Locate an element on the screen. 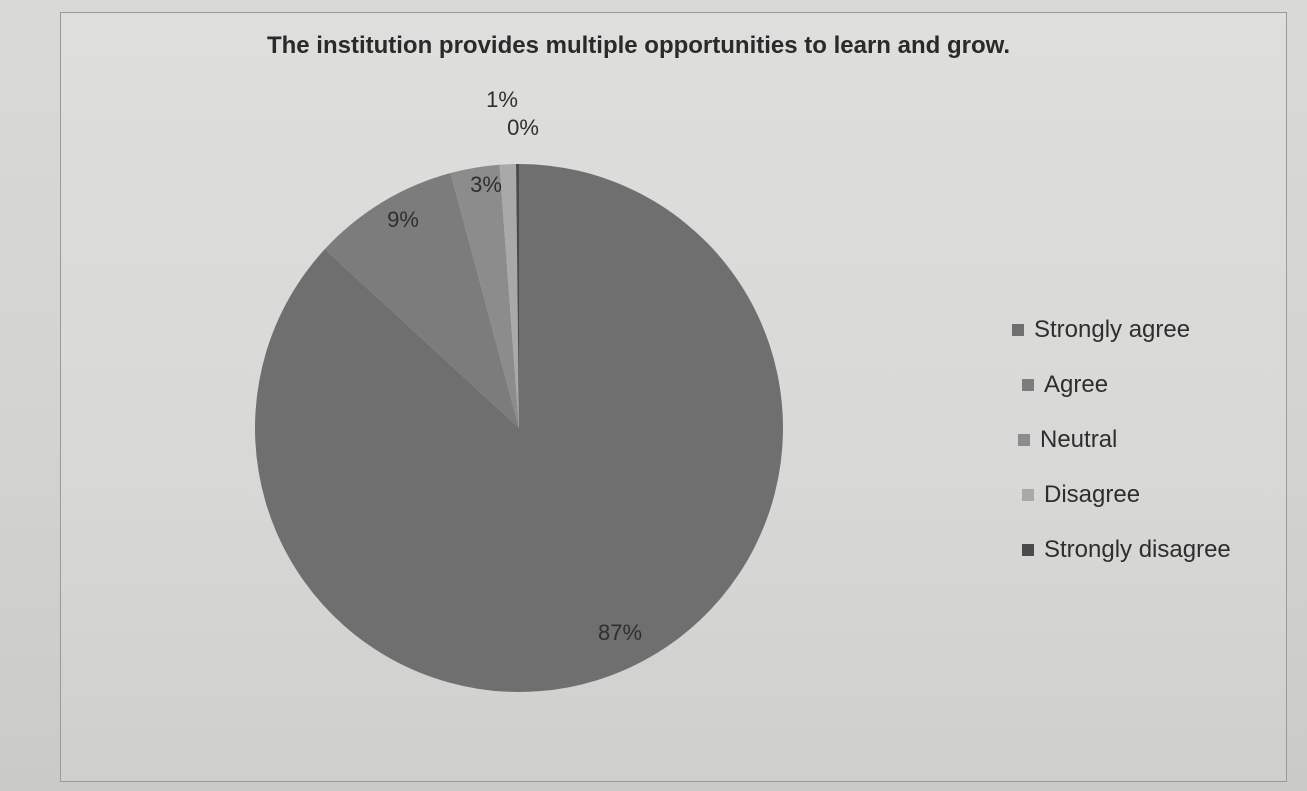 The image size is (1307, 791). legend-item-disagree: Disagree is located at coordinates (1121, 494).